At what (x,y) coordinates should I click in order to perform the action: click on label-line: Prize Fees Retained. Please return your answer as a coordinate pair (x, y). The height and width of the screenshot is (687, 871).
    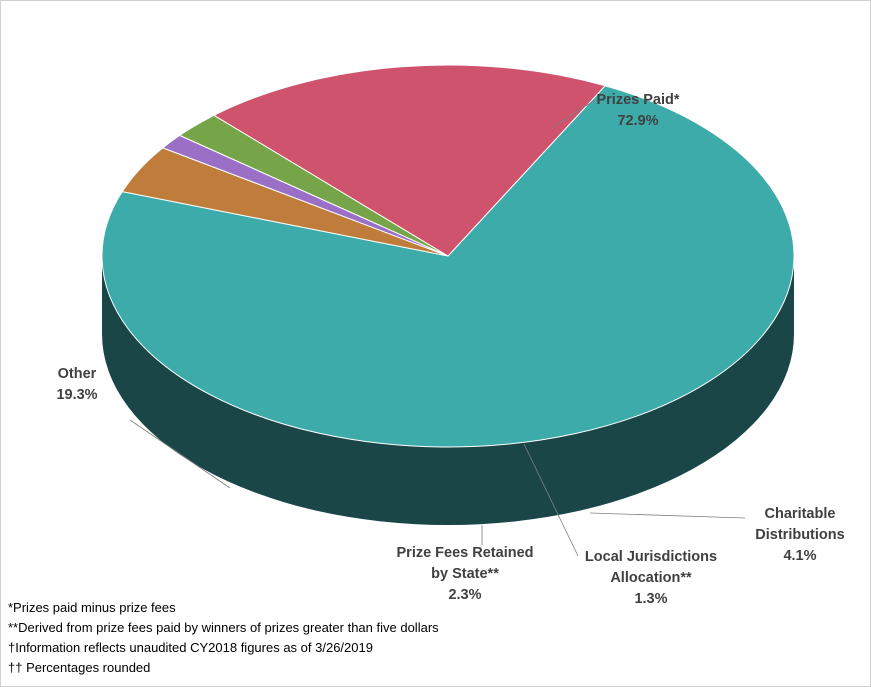
    Looking at the image, I should click on (465, 553).